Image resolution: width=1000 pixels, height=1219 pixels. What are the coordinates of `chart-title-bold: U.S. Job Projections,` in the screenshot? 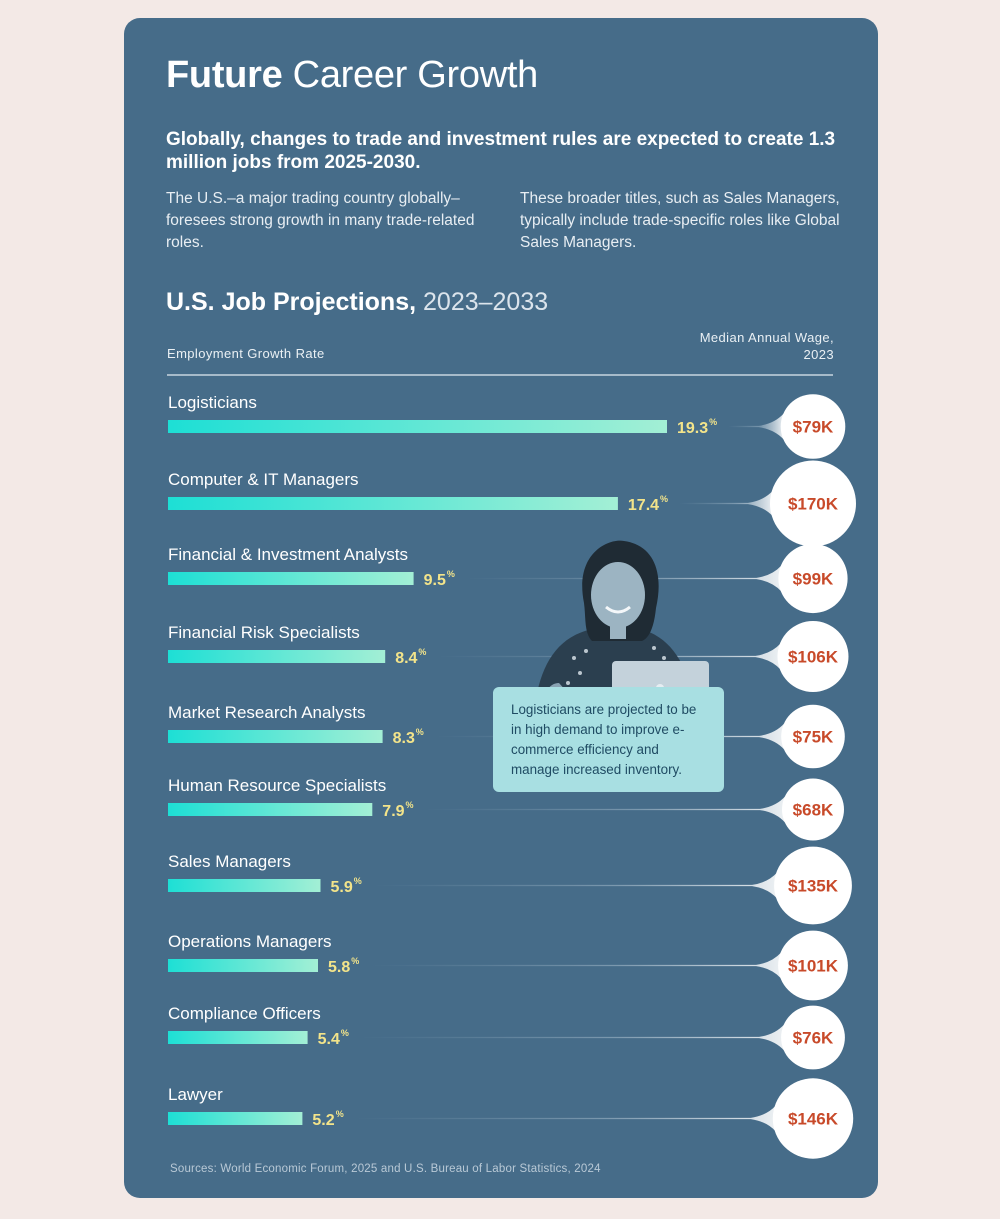 It's located at (291, 302).